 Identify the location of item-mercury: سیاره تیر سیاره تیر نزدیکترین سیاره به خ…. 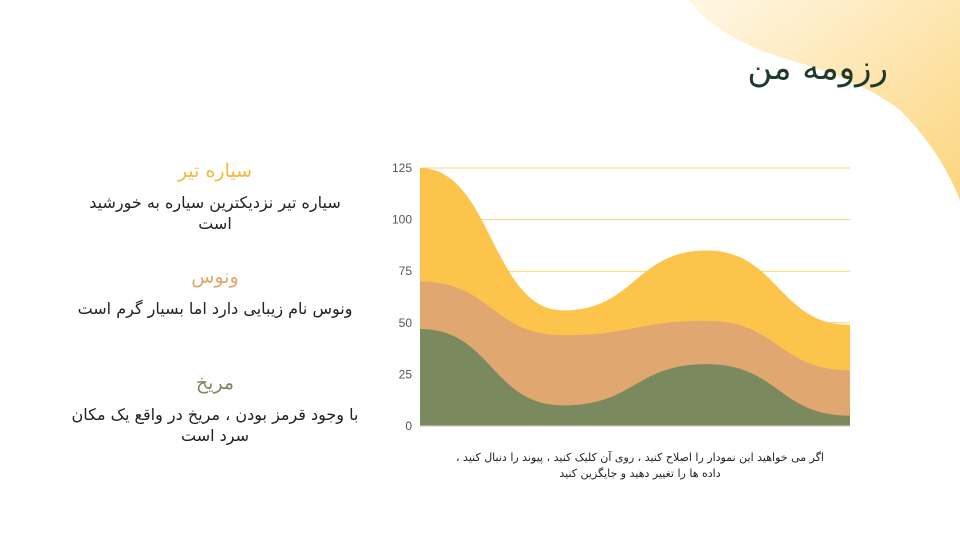
(215, 197).